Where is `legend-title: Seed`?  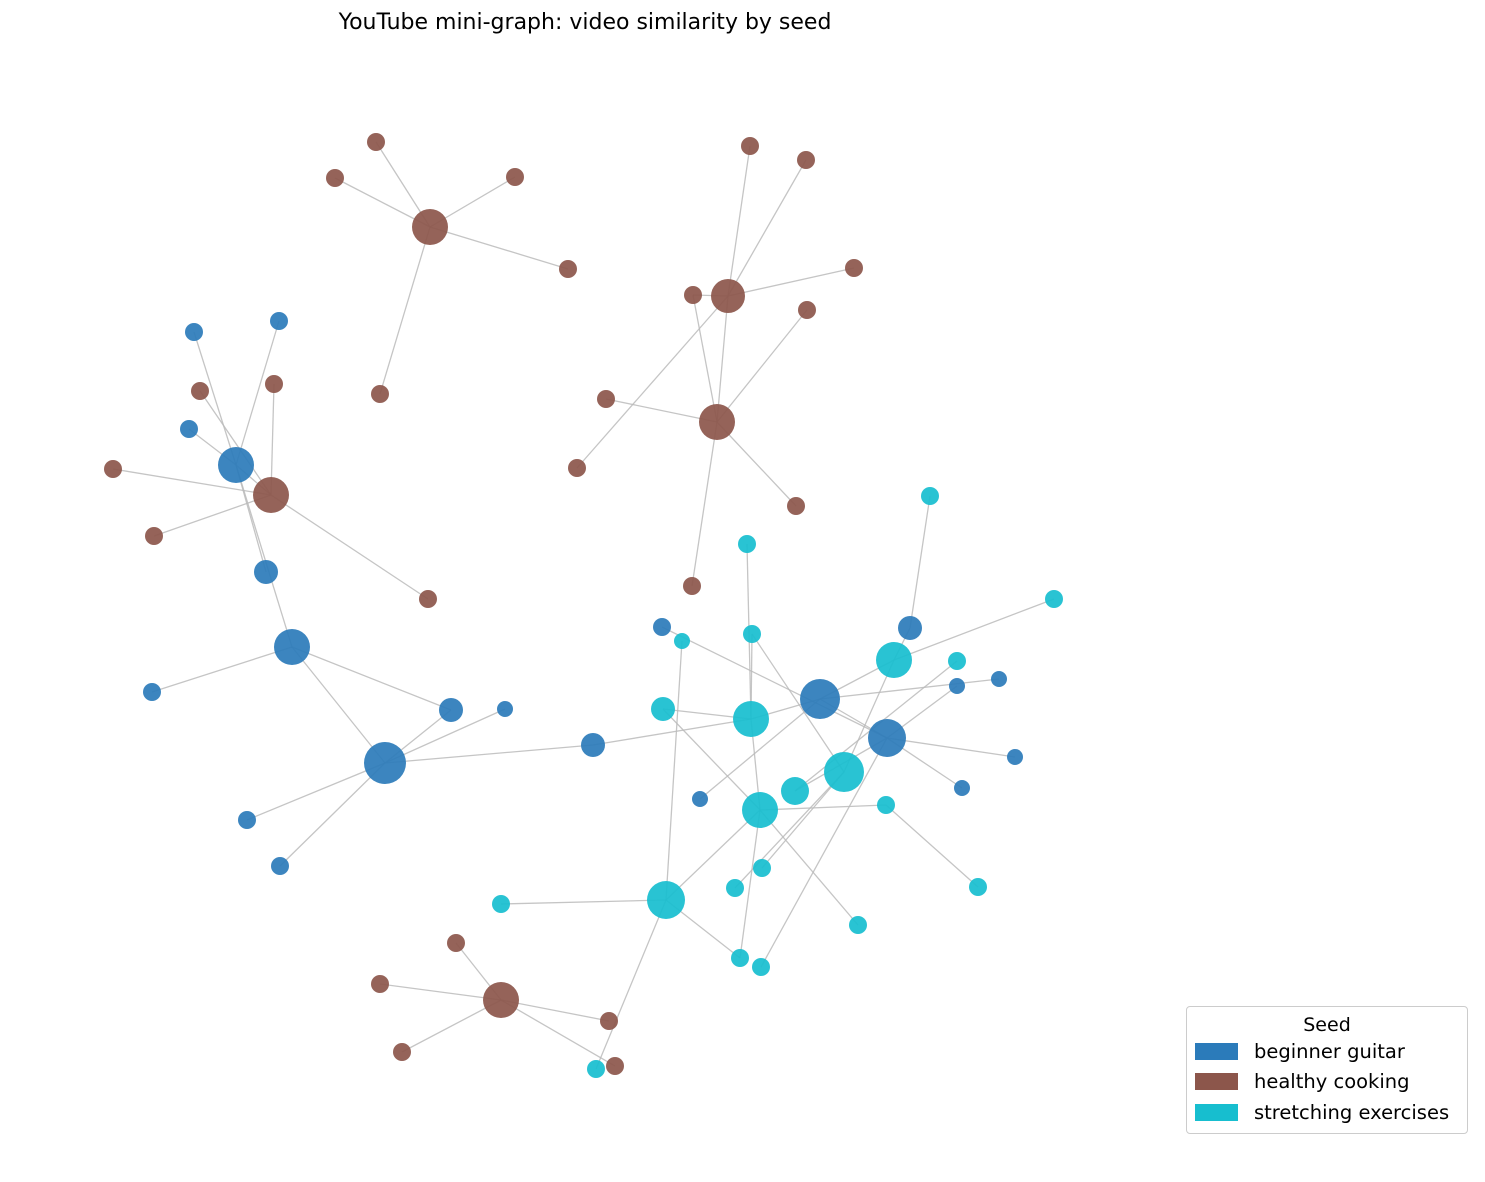
legend-title: Seed is located at coordinates (1327, 1025).